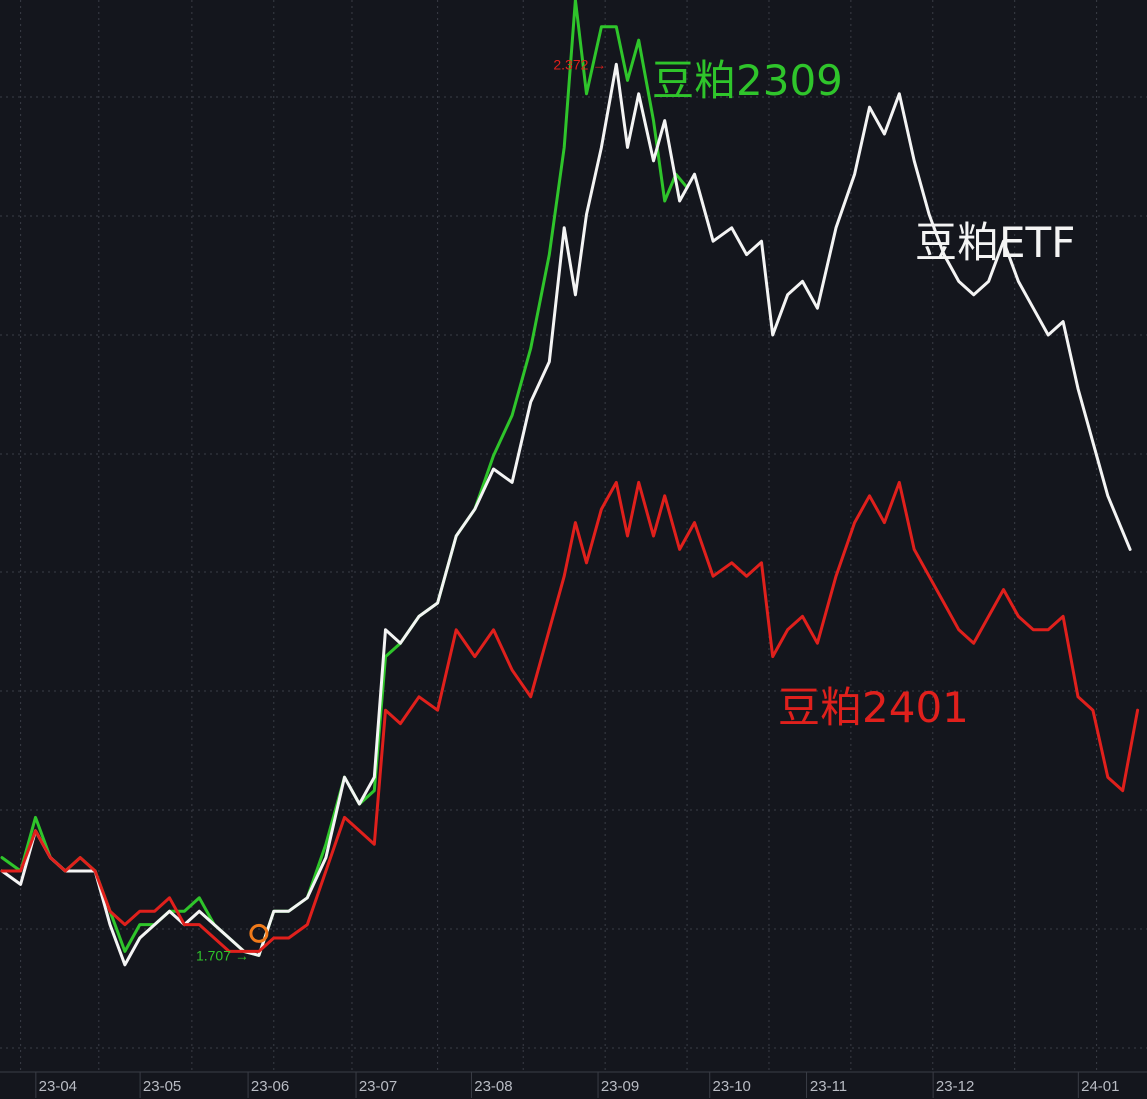  What do you see at coordinates (995, 242) in the screenshot?
I see `series-label-etf: 豆粕ETF` at bounding box center [995, 242].